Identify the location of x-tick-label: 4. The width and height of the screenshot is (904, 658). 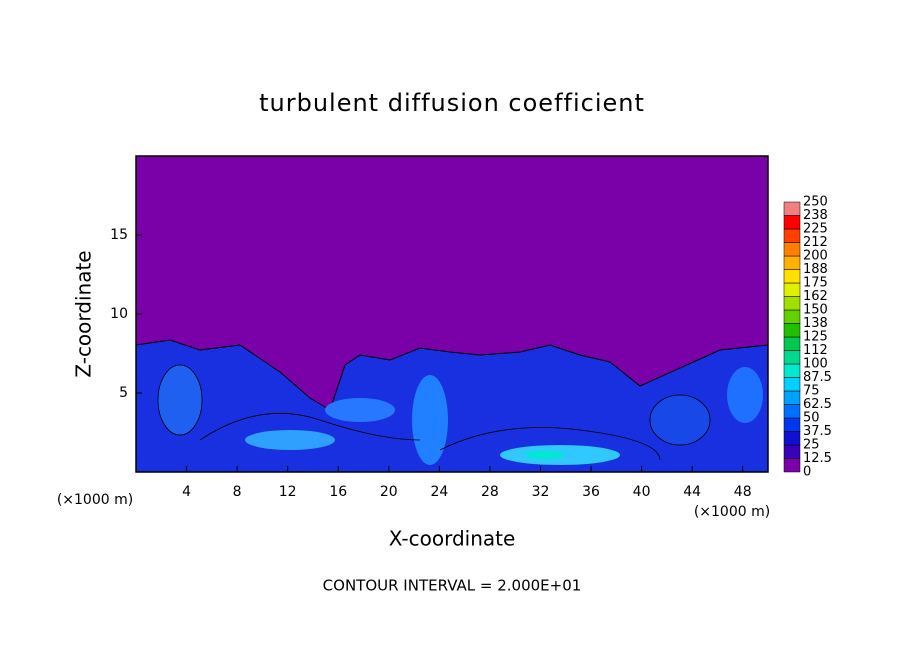
(186, 492).